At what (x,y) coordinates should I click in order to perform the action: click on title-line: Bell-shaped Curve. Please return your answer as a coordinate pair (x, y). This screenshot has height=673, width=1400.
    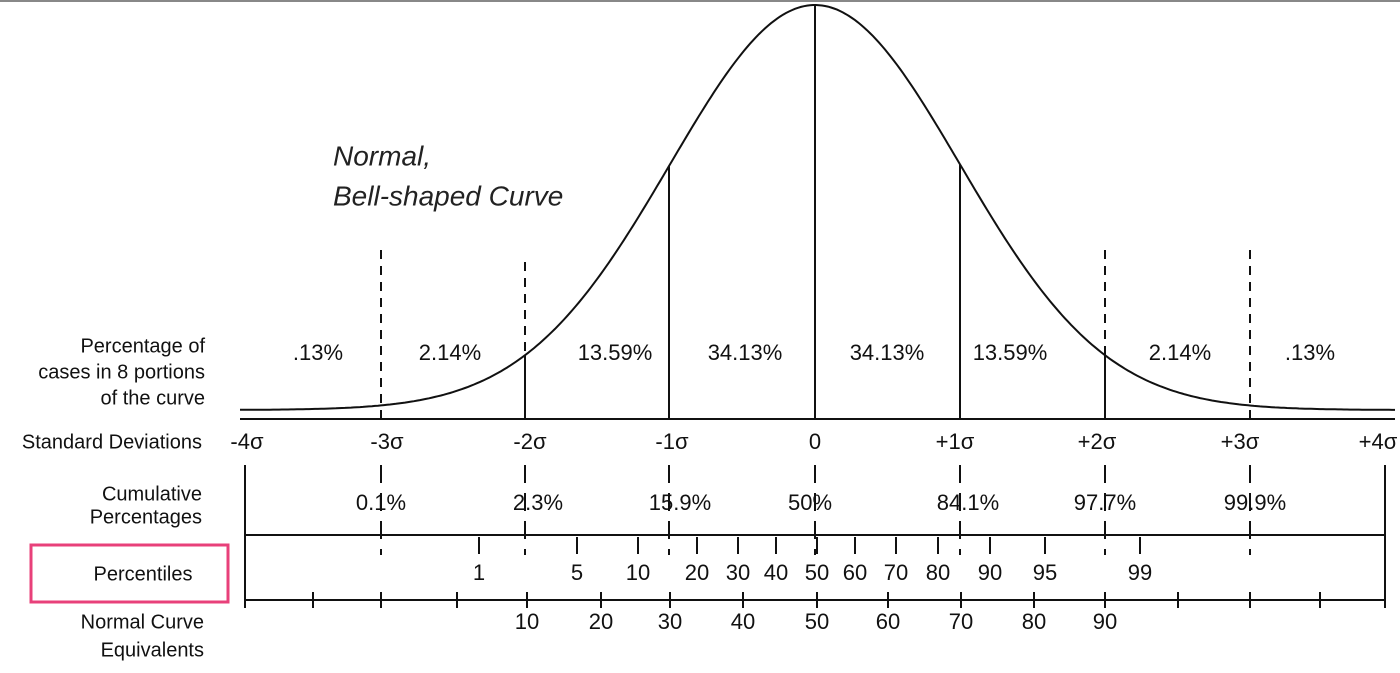
    Looking at the image, I should click on (448, 195).